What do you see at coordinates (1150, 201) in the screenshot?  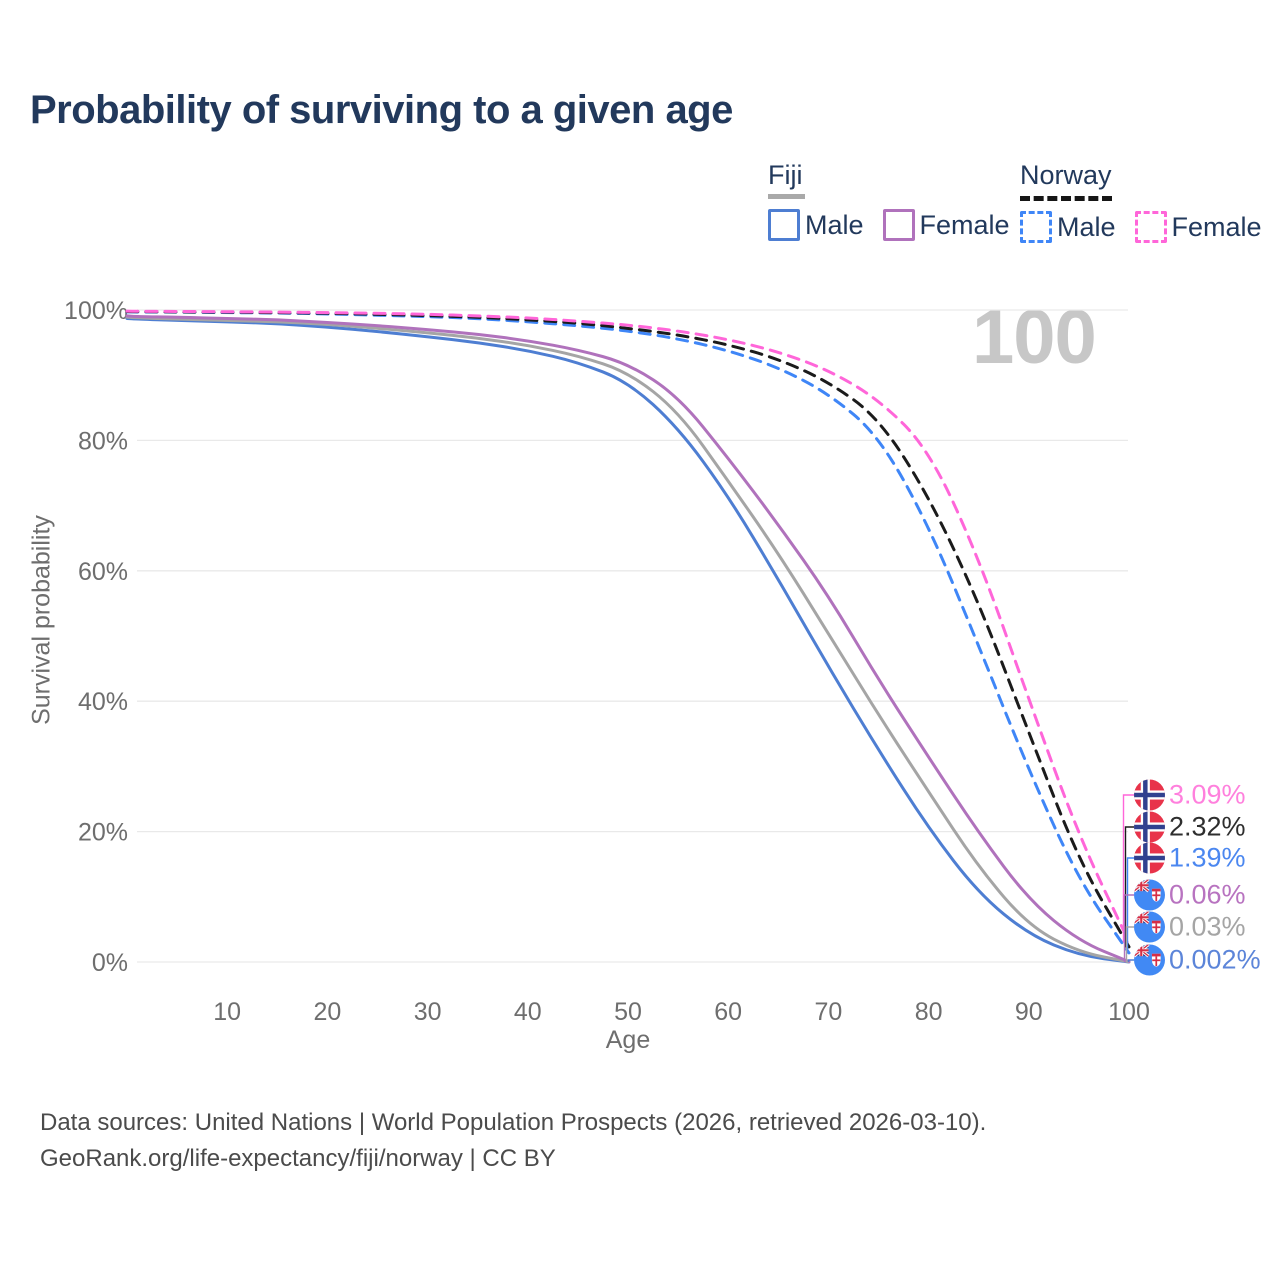 I see `legend-group-norway: Norway Male Female` at bounding box center [1150, 201].